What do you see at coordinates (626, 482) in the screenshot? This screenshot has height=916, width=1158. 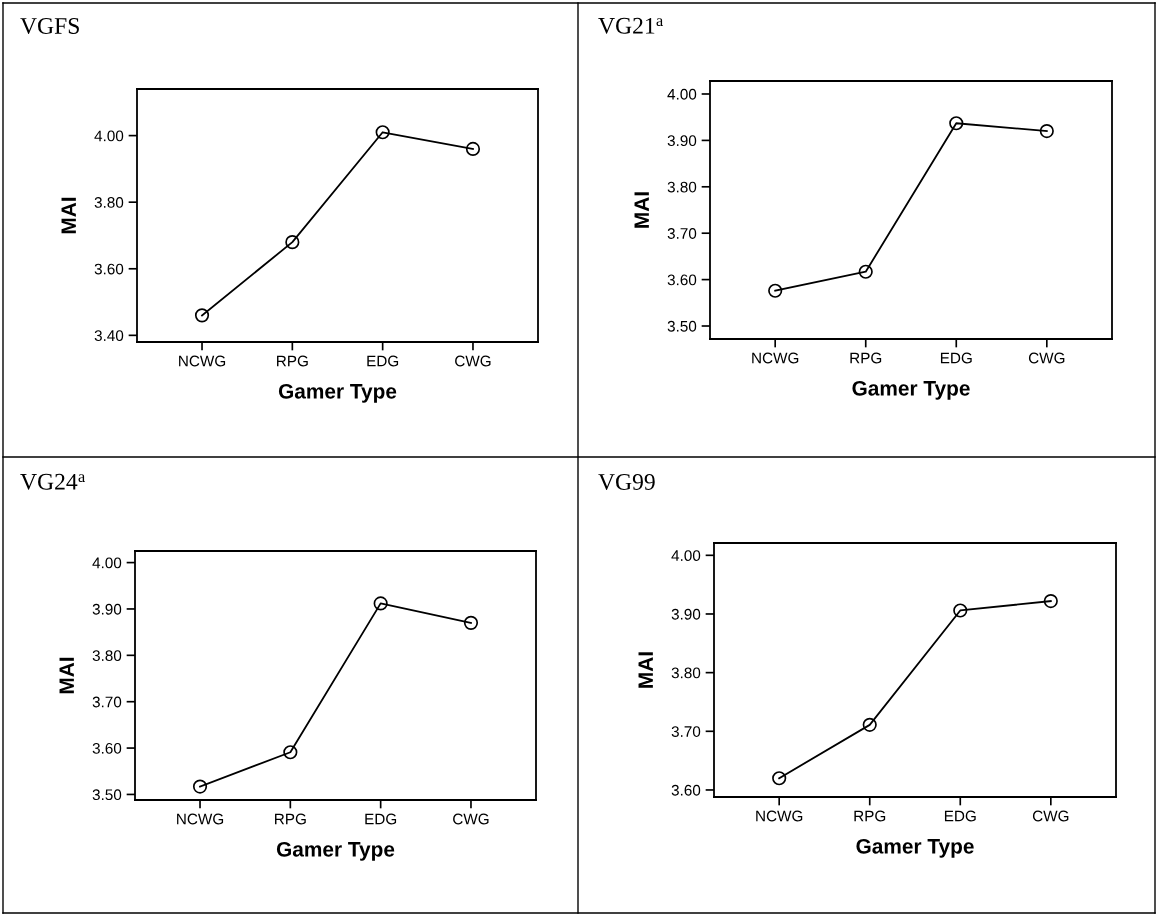 I see `chart-title: VG99` at bounding box center [626, 482].